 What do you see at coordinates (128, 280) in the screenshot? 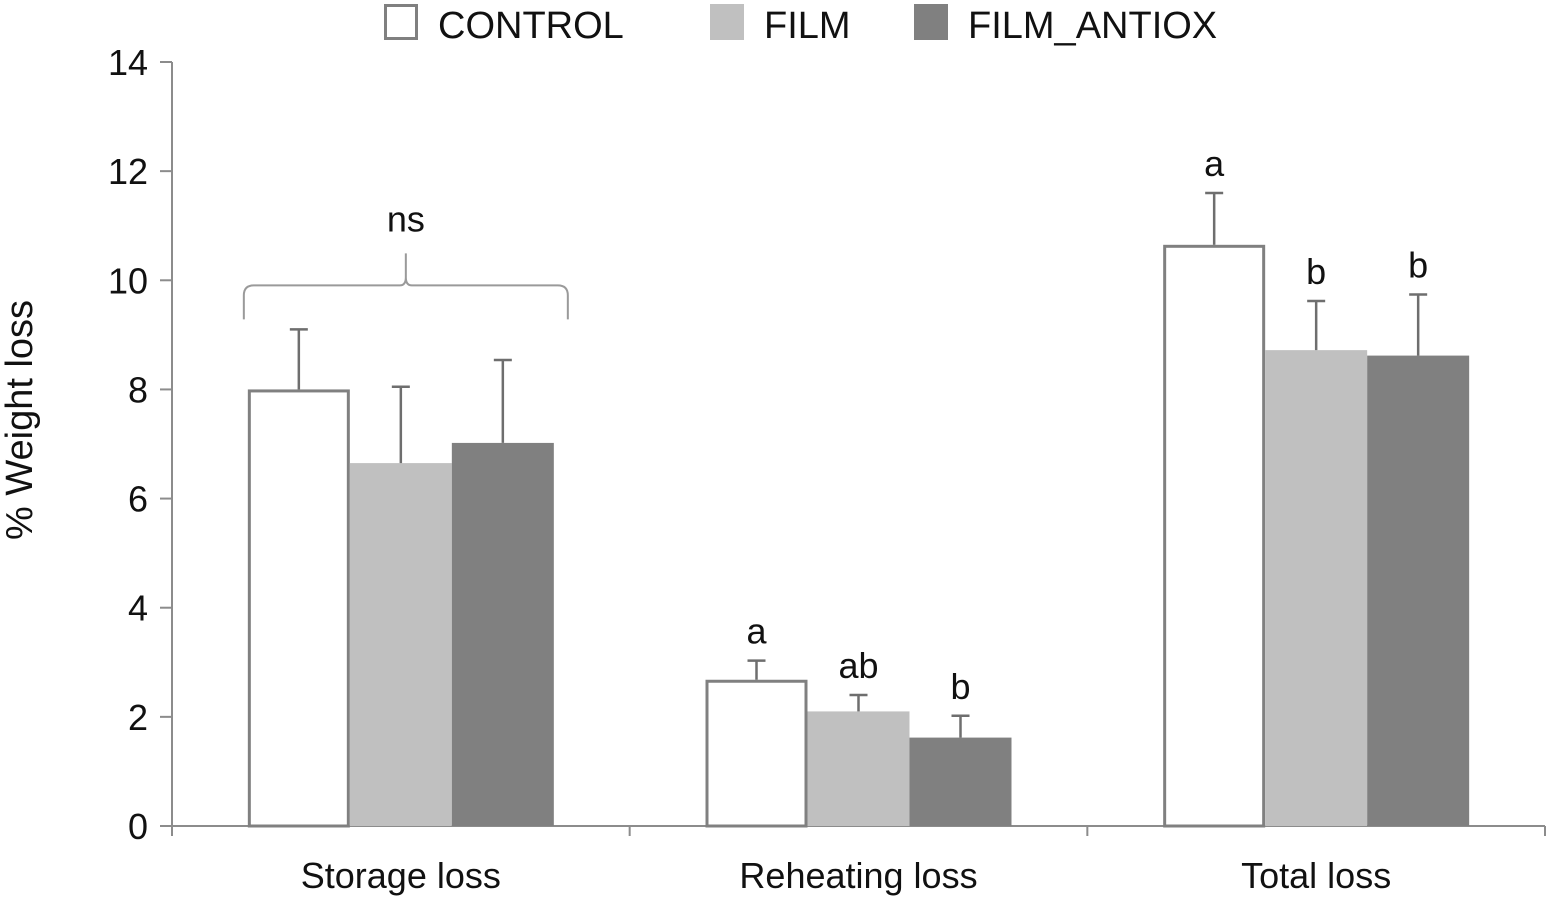
I see `y-tick-label: 10` at bounding box center [128, 280].